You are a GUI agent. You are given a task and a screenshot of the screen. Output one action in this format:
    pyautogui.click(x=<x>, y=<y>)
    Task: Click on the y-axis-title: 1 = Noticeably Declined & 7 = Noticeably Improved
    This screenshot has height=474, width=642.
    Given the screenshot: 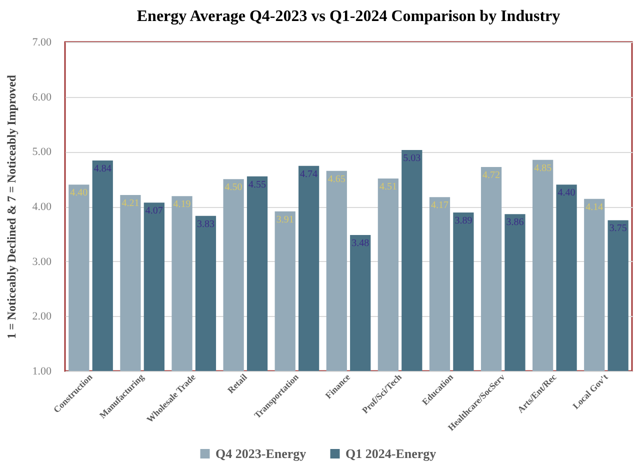 What is the action you would take?
    pyautogui.click(x=11, y=207)
    